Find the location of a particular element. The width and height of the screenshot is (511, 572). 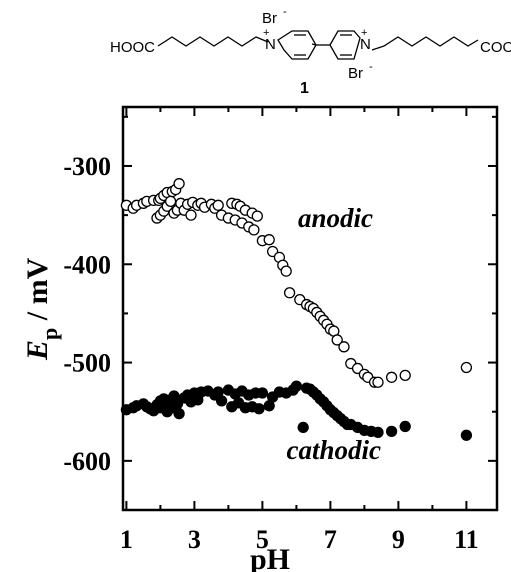

compound-number: 1 is located at coordinates (304, 88).